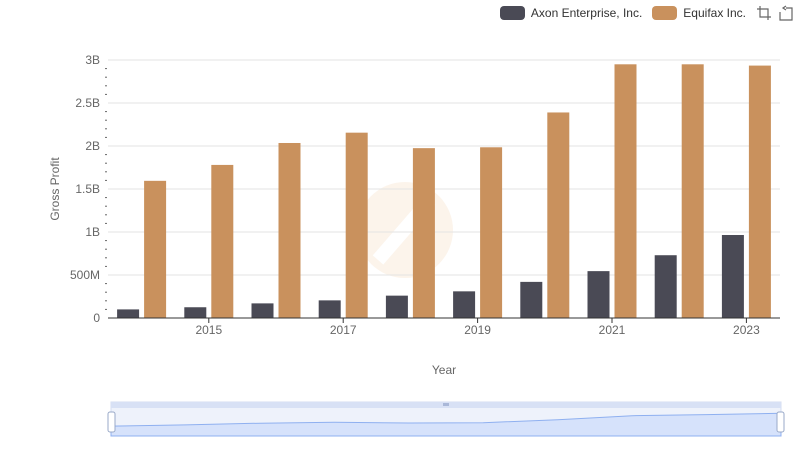  What do you see at coordinates (558, 215) in the screenshot?
I see `bar-equifax-2020` at bounding box center [558, 215].